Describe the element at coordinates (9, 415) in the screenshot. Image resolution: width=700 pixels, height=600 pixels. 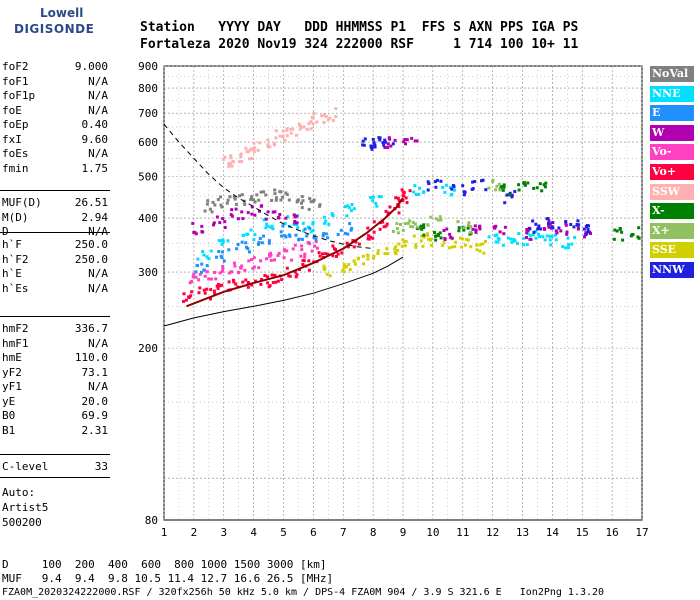
I see `param-name: B0` at that location.